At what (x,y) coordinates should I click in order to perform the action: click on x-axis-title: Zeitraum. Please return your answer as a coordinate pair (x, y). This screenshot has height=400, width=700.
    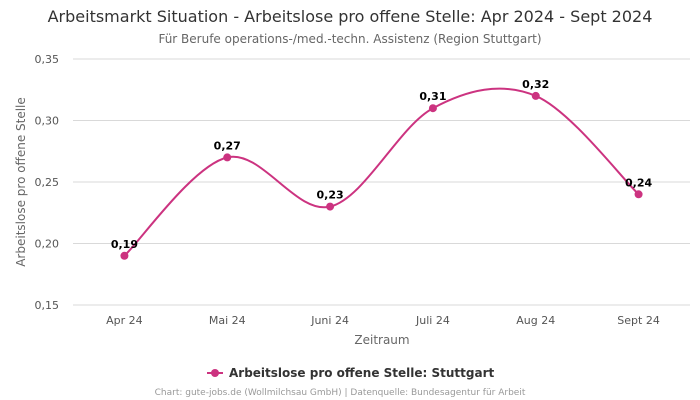
    Looking at the image, I should click on (381, 340).